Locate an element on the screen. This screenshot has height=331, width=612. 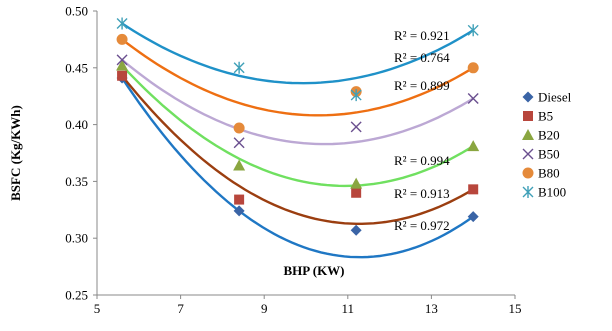
r2-label: R² = 0.899 is located at coordinates (422, 85).